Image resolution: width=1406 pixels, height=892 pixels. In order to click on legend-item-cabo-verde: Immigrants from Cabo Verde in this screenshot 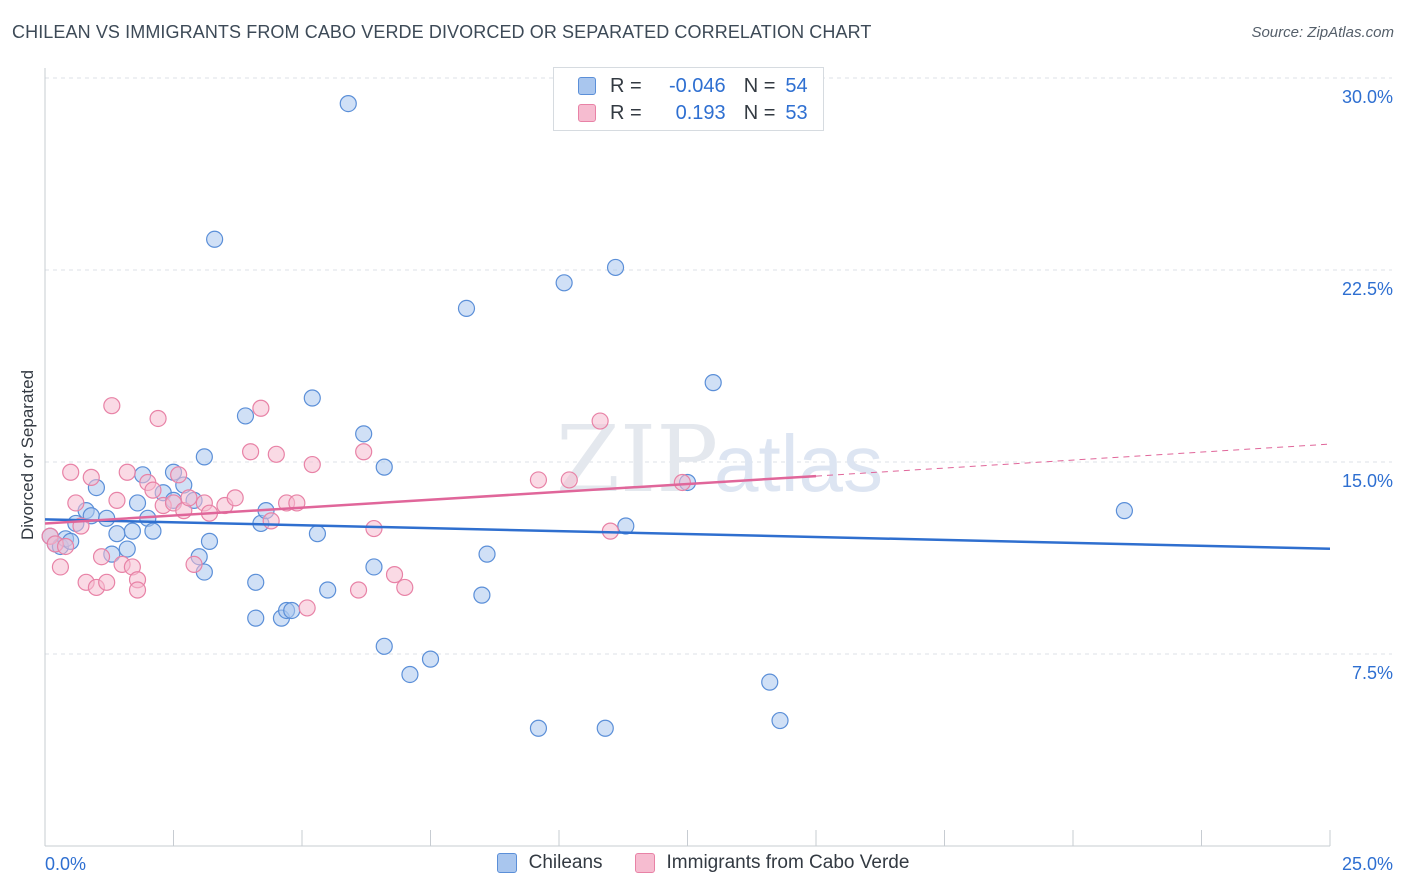, I will do `click(772, 863)`.